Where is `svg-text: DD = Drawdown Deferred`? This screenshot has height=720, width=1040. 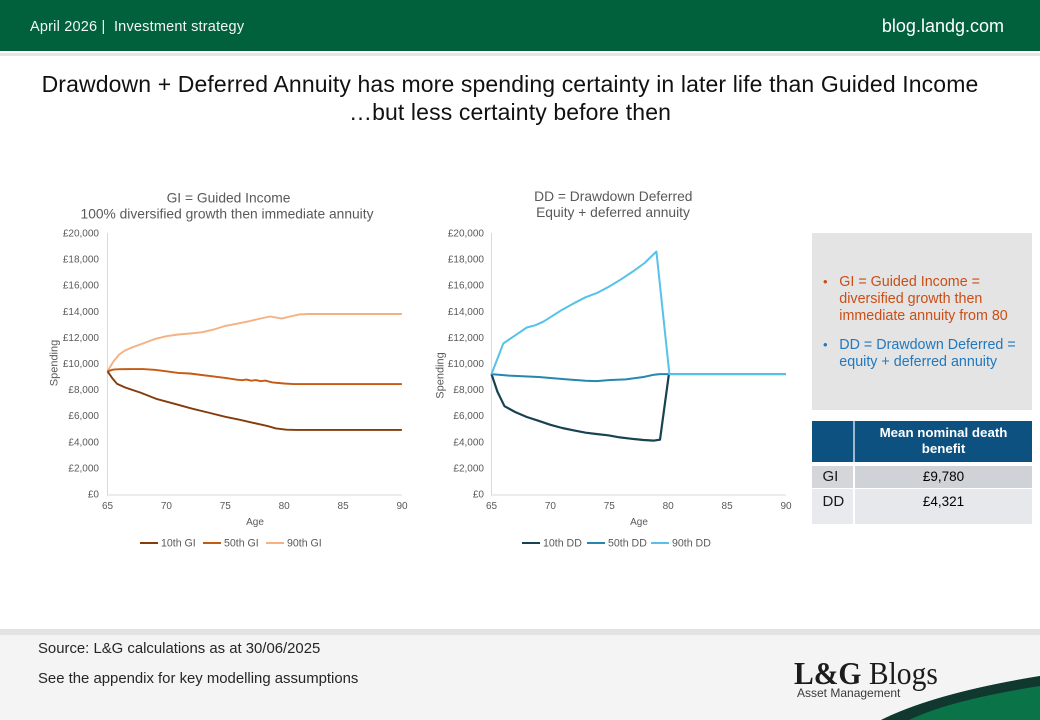
svg-text: DD = Drawdown Deferred is located at coordinates (613, 196).